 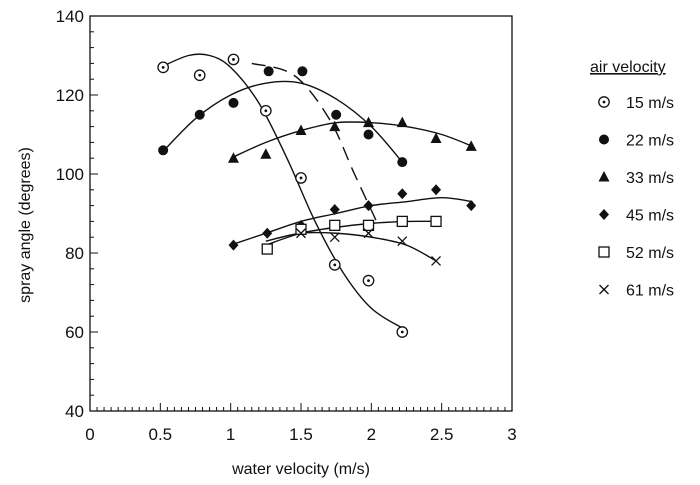 What do you see at coordinates (230, 434) in the screenshot?
I see `x-tick-label: 1` at bounding box center [230, 434].